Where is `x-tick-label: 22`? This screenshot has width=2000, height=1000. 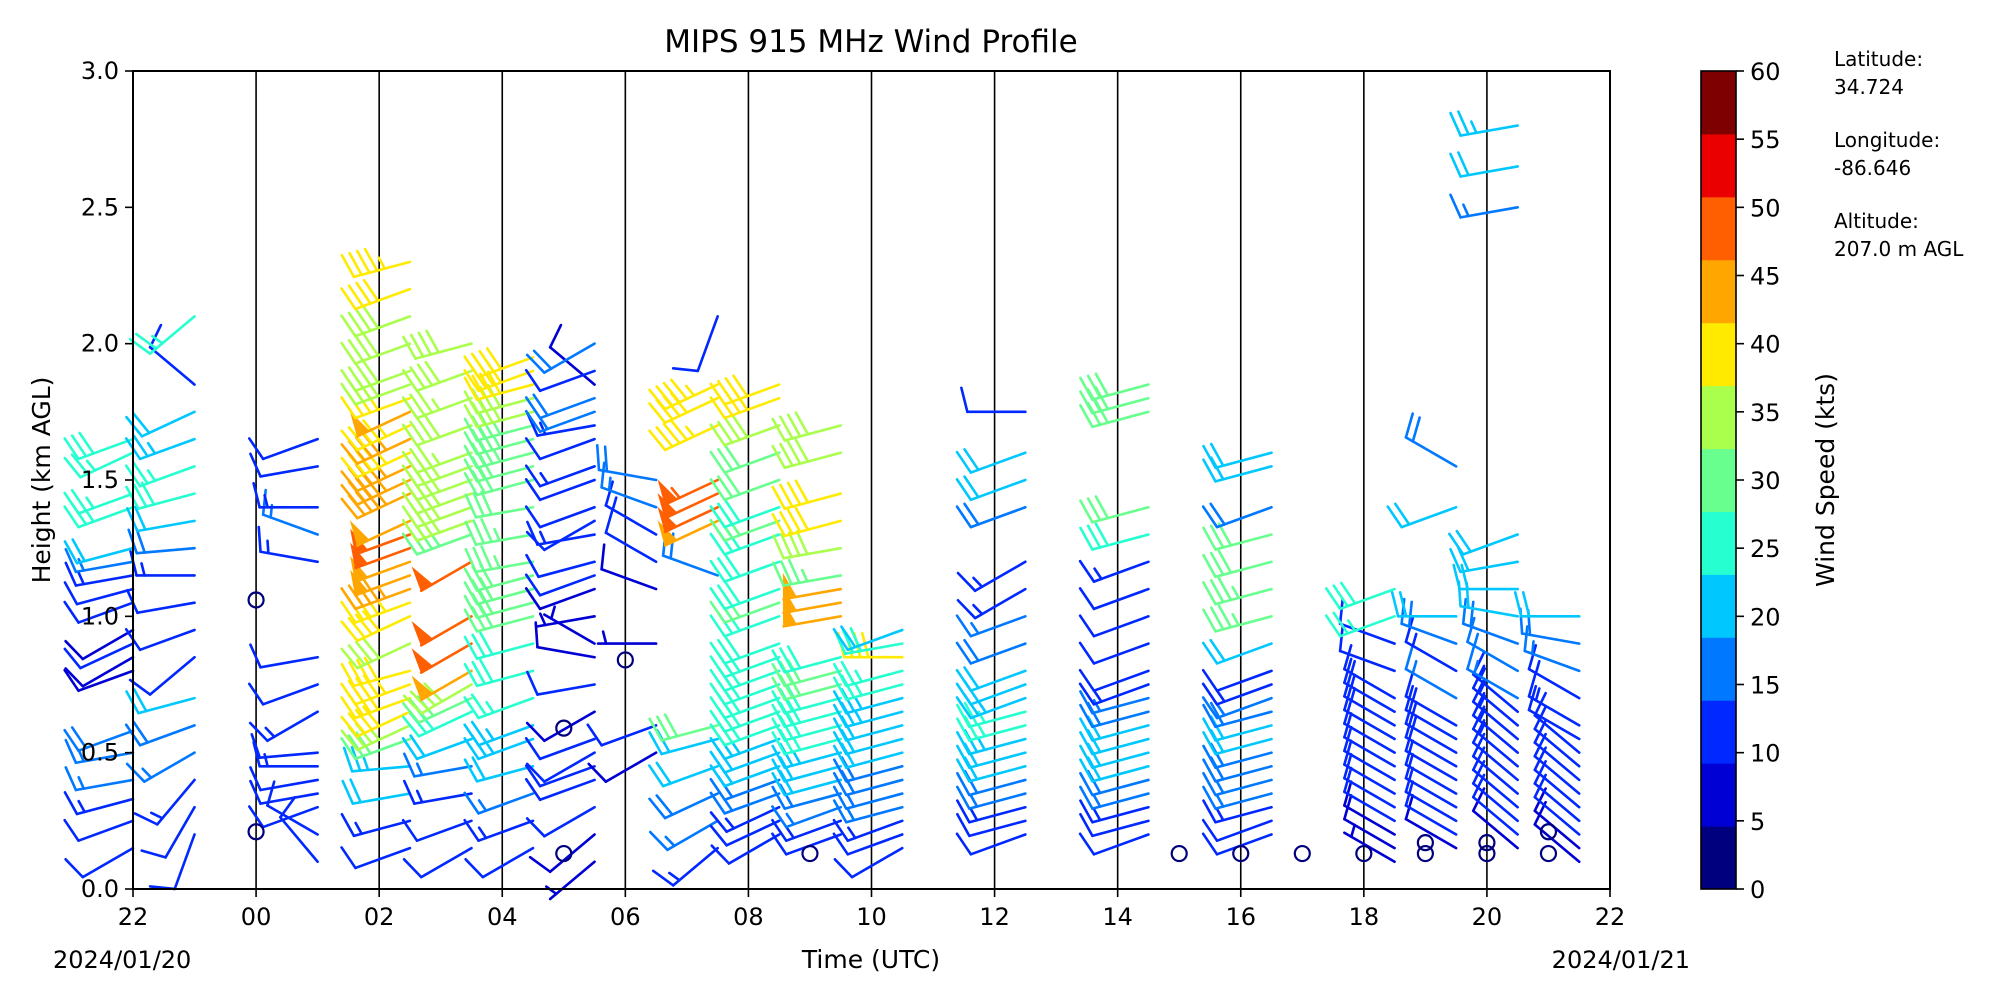 x-tick-label: 22 is located at coordinates (1610, 917).